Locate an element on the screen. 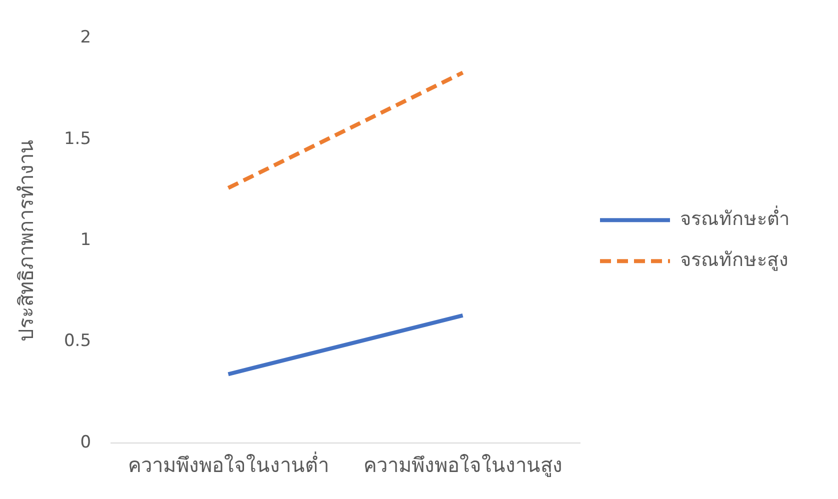  x-tick-label: ความพึงพอใจในงานสูง is located at coordinates (462, 465).